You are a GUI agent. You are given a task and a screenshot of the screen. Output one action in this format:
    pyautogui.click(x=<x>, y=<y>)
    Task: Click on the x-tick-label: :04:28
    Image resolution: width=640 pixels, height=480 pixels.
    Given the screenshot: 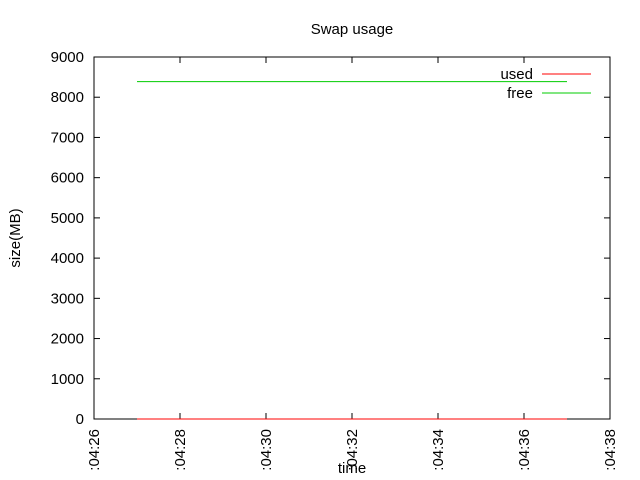 What is the action you would take?
    pyautogui.click(x=180, y=450)
    